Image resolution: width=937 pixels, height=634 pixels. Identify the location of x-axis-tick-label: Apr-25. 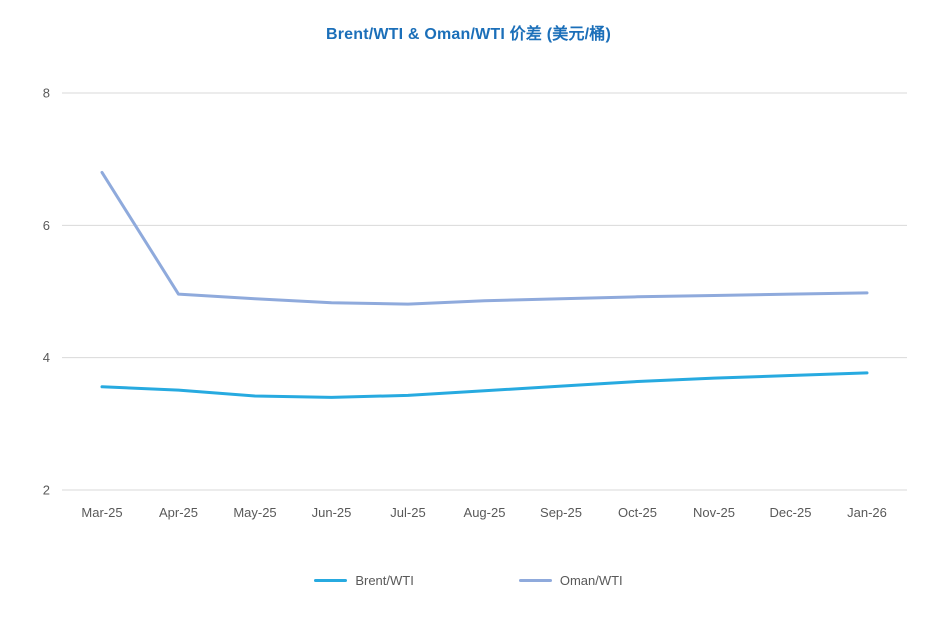
(178, 512).